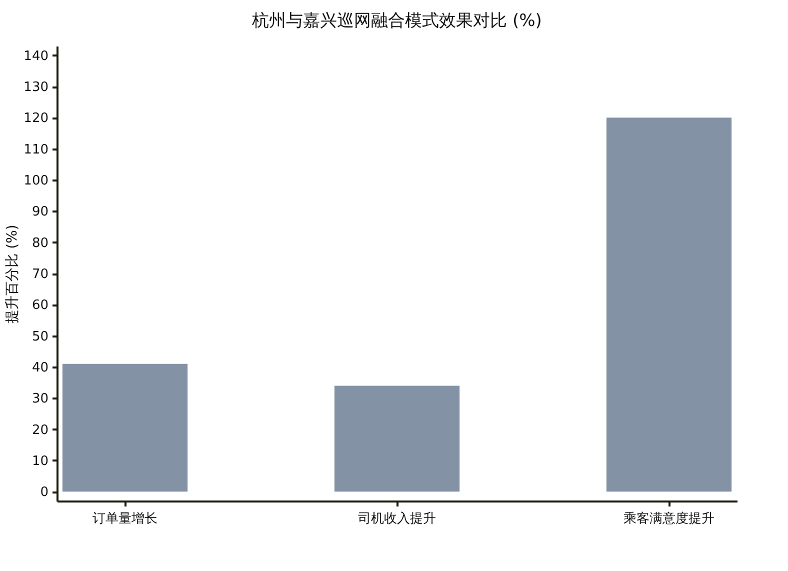 This screenshot has height=571, width=788. I want to click on x-tick-label: 司机收入提升, so click(397, 519).